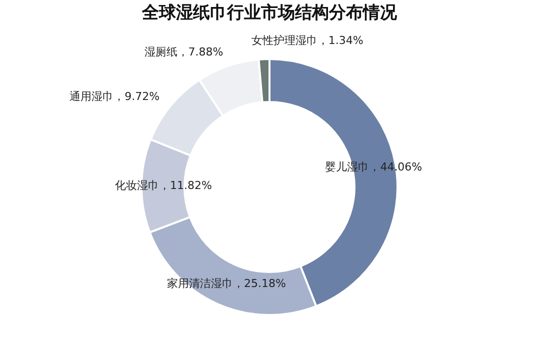  What do you see at coordinates (184, 52) in the screenshot?
I see `slice-label: 湿厕纸，7.88%` at bounding box center [184, 52].